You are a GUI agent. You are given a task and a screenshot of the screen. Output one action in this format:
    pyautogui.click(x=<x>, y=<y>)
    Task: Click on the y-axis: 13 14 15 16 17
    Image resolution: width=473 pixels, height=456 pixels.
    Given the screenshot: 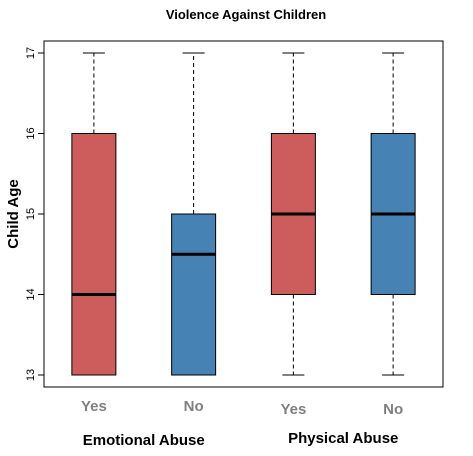 What is the action you would take?
    pyautogui.click(x=35, y=214)
    